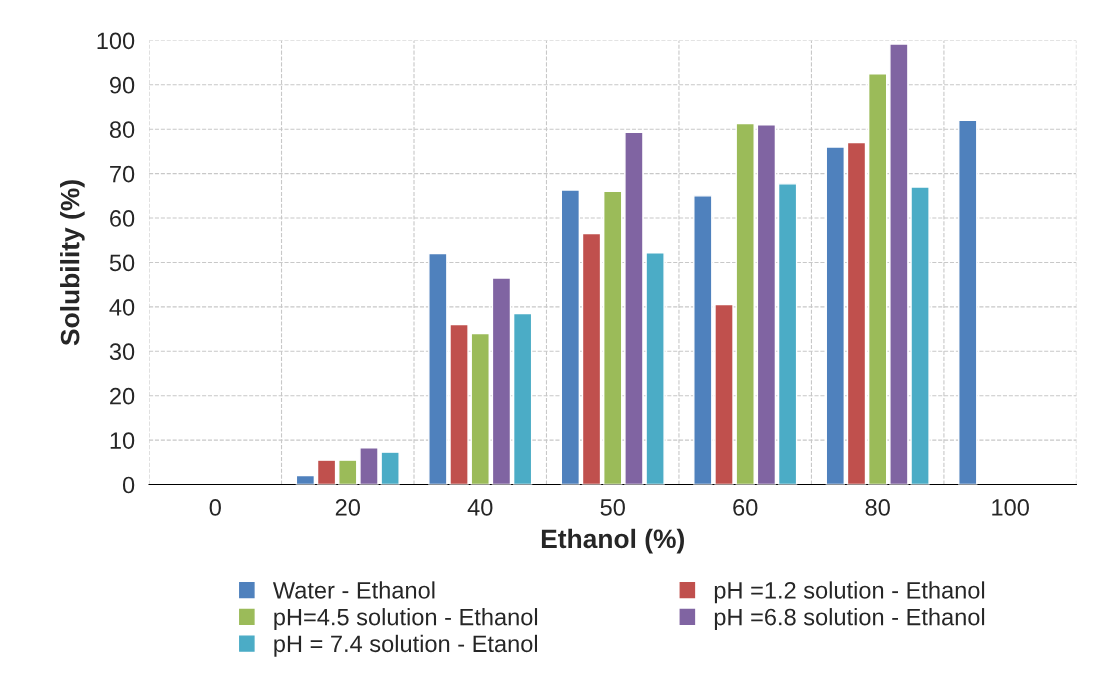 The width and height of the screenshot is (1104, 673). Describe the element at coordinates (849, 619) in the screenshot. I see `legend-label: pH =6.8 solution - Ethanol` at that location.